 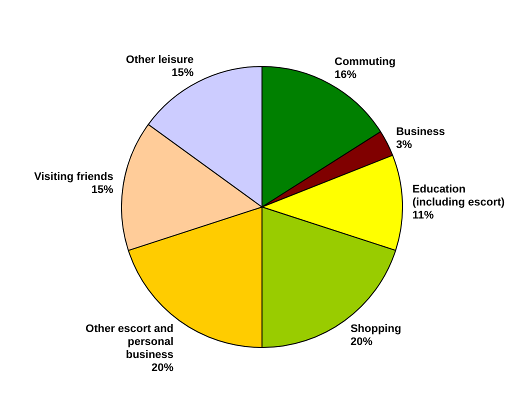 I want to click on slice-label: Other leisure, so click(x=160, y=60).